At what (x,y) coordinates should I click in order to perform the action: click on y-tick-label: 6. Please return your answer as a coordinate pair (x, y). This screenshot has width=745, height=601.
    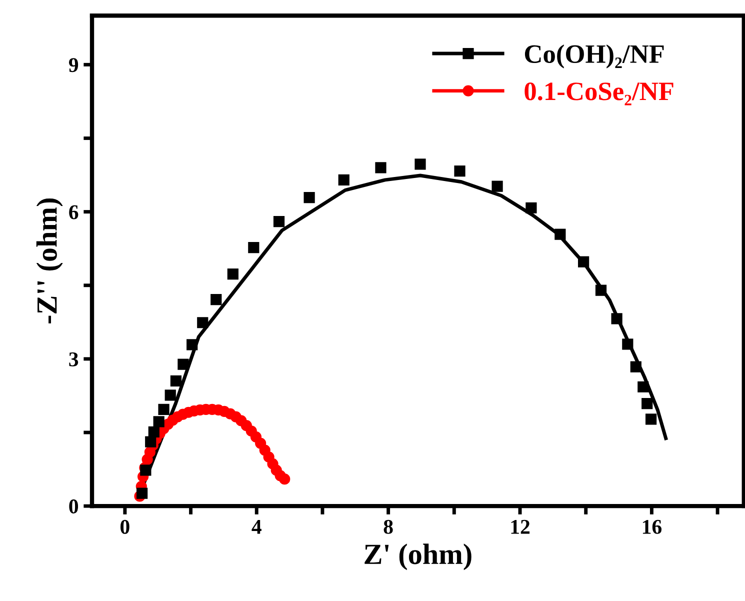
    Looking at the image, I should click on (73, 212).